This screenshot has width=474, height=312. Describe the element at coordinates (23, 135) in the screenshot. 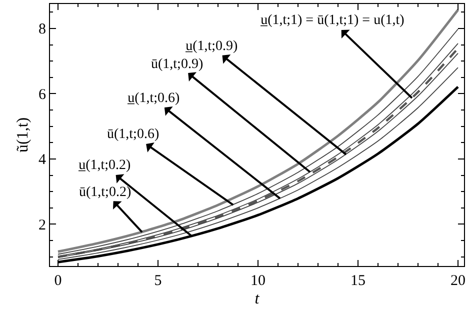

I see `y-axis-title: ũ(1,t)` at that location.